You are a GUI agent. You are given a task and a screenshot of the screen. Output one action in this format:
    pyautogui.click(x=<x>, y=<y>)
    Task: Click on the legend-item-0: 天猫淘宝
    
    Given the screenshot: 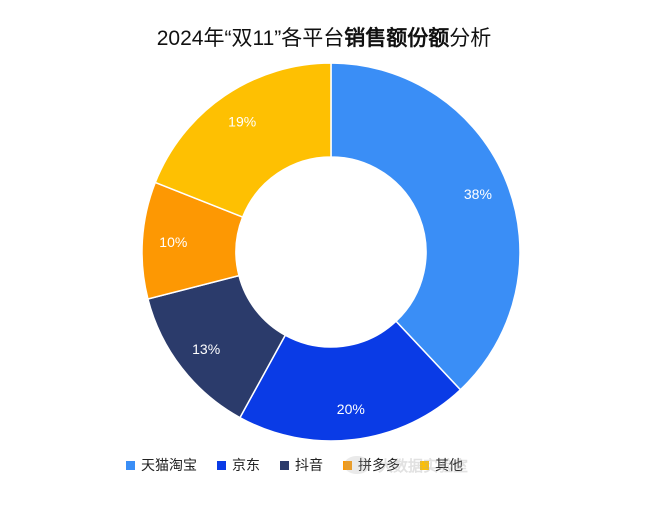 What is the action you would take?
    pyautogui.click(x=161, y=465)
    